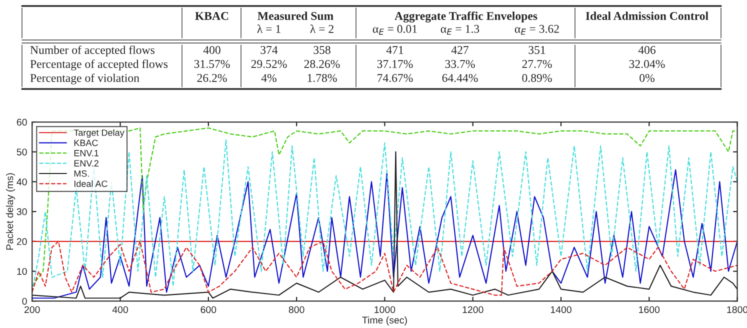 This screenshot has height=328, width=747. What do you see at coordinates (466, 17) in the screenshot?
I see `text: Aggregate Traffic Envelopes` at bounding box center [466, 17].